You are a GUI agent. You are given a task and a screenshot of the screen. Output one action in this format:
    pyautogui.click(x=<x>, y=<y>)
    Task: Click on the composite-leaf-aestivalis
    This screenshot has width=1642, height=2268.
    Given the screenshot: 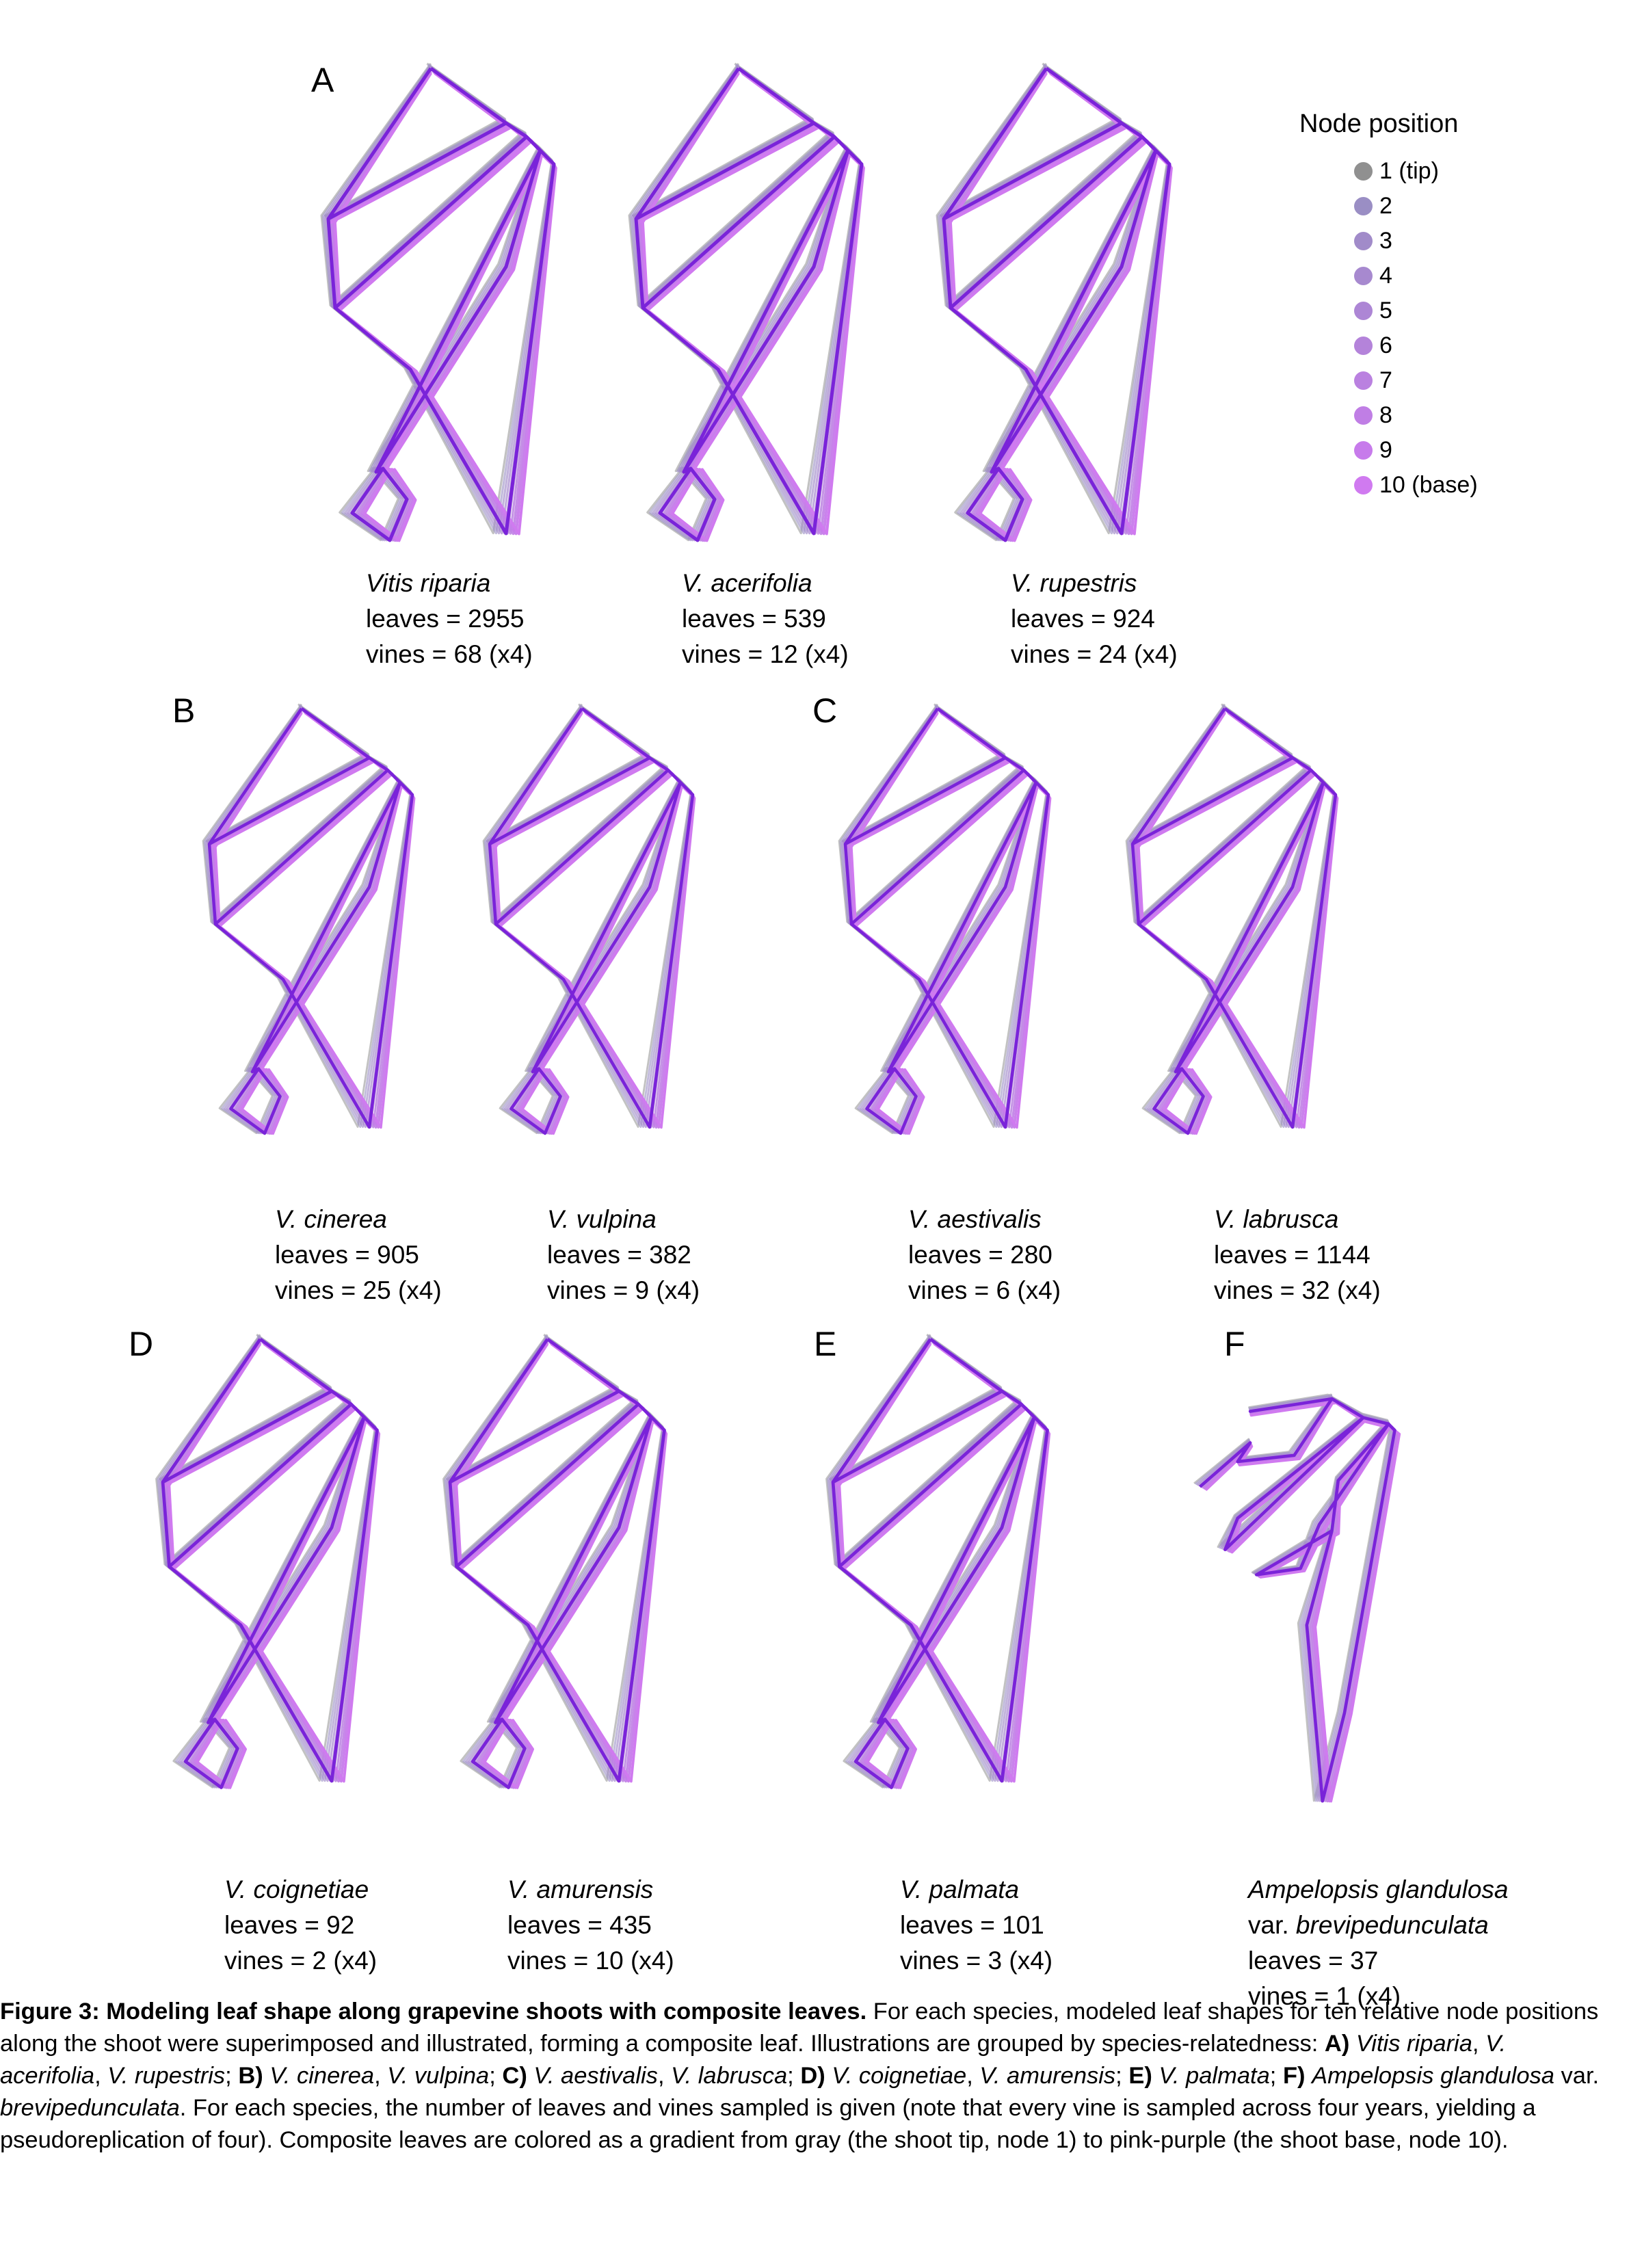 What is the action you would take?
    pyautogui.click(x=945, y=919)
    